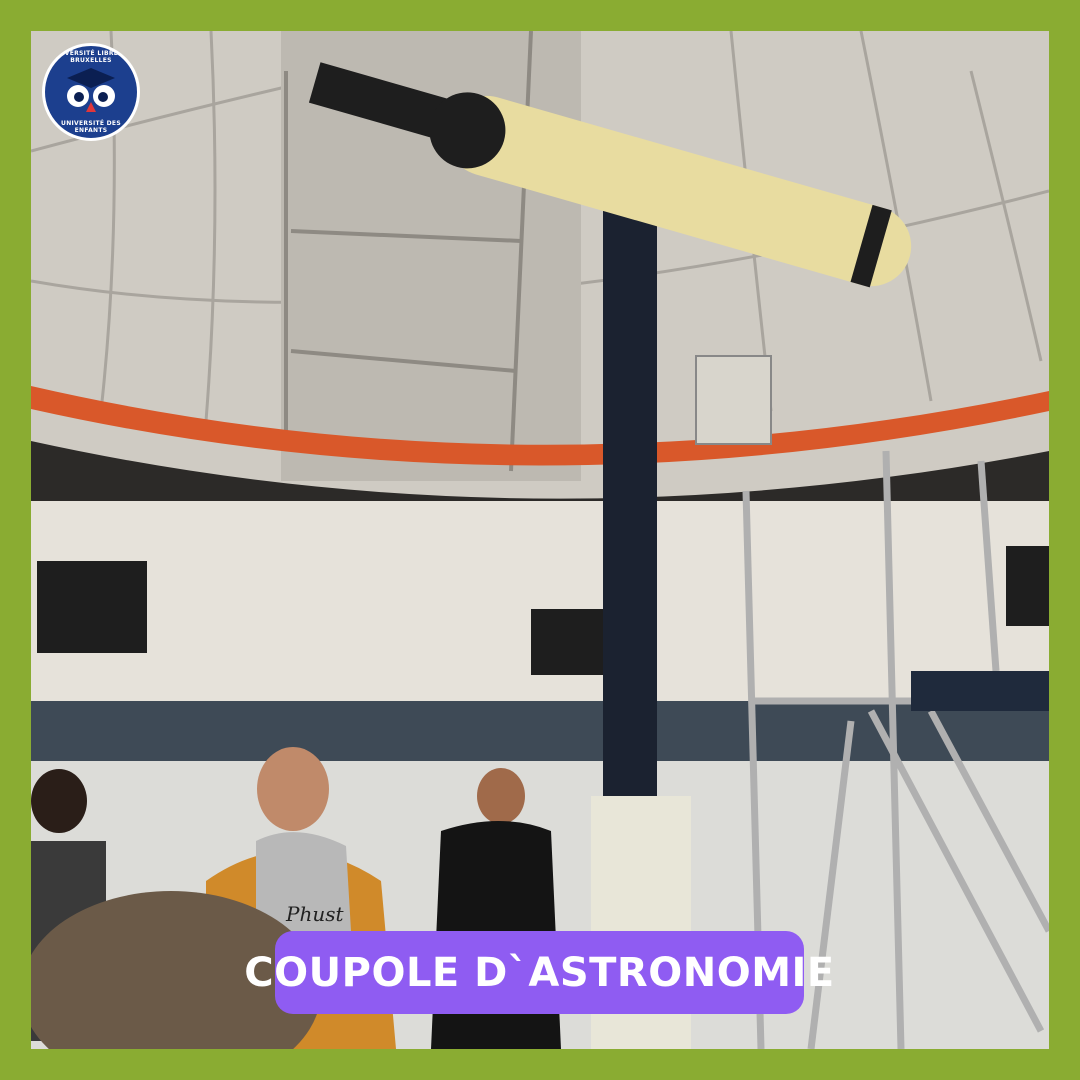 This screenshot has height=1080, width=1080. Describe the element at coordinates (91, 127) in the screenshot. I see `logo-text-bottom: UNIVERSITÉ DES ENFANTS` at that location.